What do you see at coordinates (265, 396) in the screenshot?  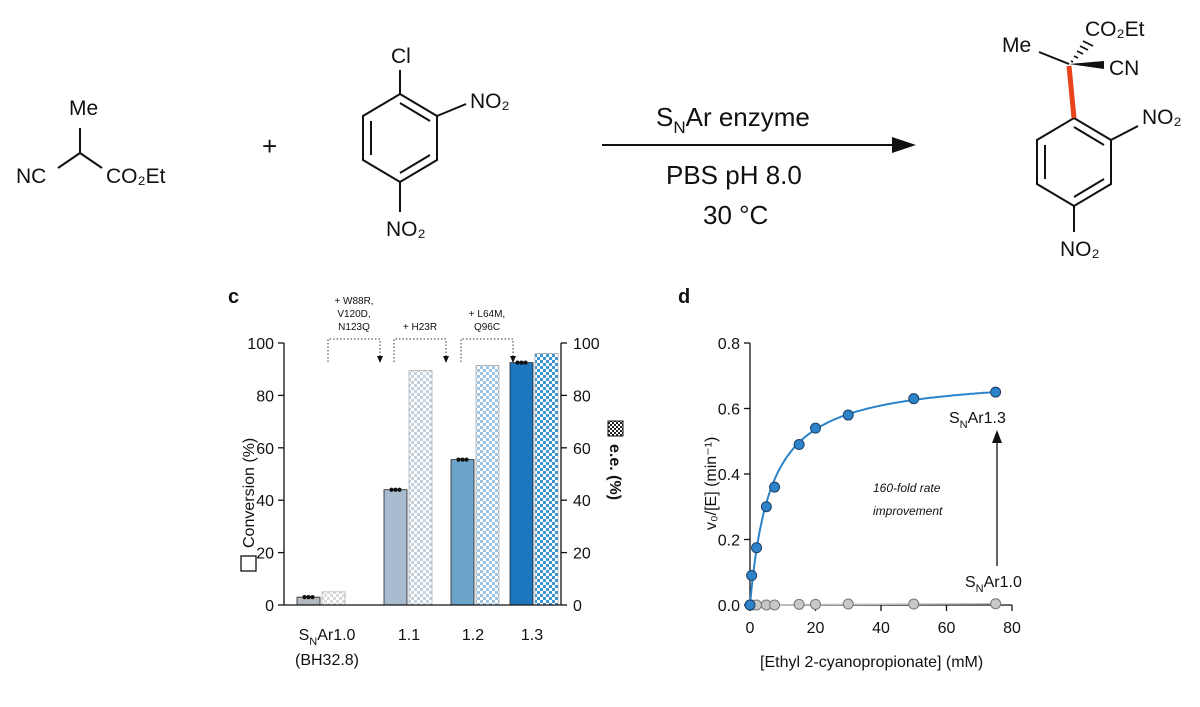 I see `left-tick-label: 80` at bounding box center [265, 396].